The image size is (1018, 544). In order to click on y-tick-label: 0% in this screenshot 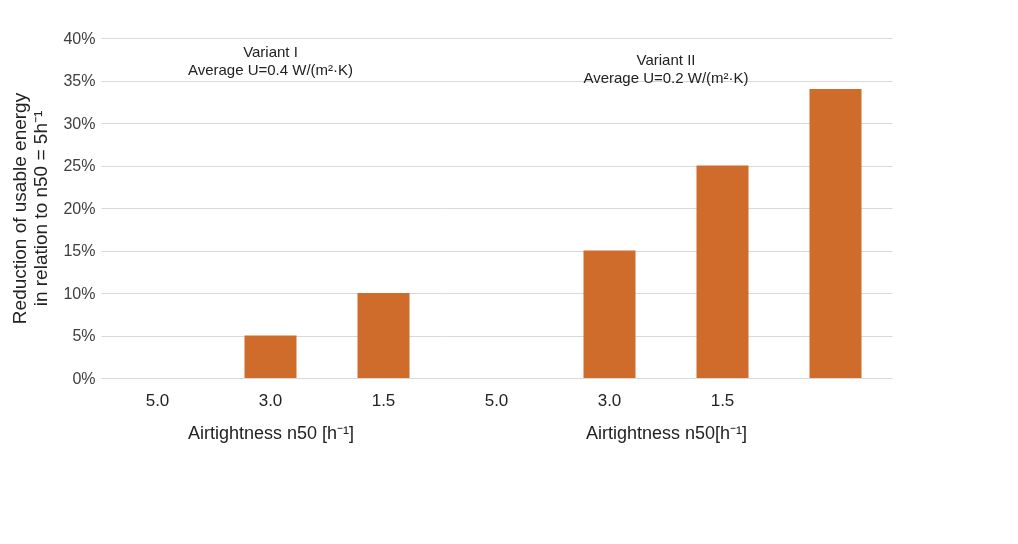, I will do `click(84, 378)`.